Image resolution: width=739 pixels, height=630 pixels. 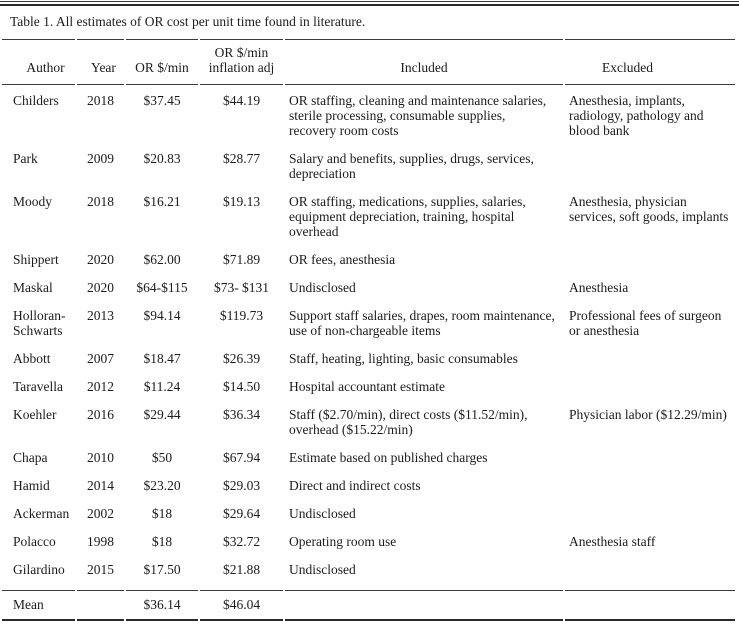 I want to click on cell-or-min-adj: $21.88, so click(x=241, y=569).